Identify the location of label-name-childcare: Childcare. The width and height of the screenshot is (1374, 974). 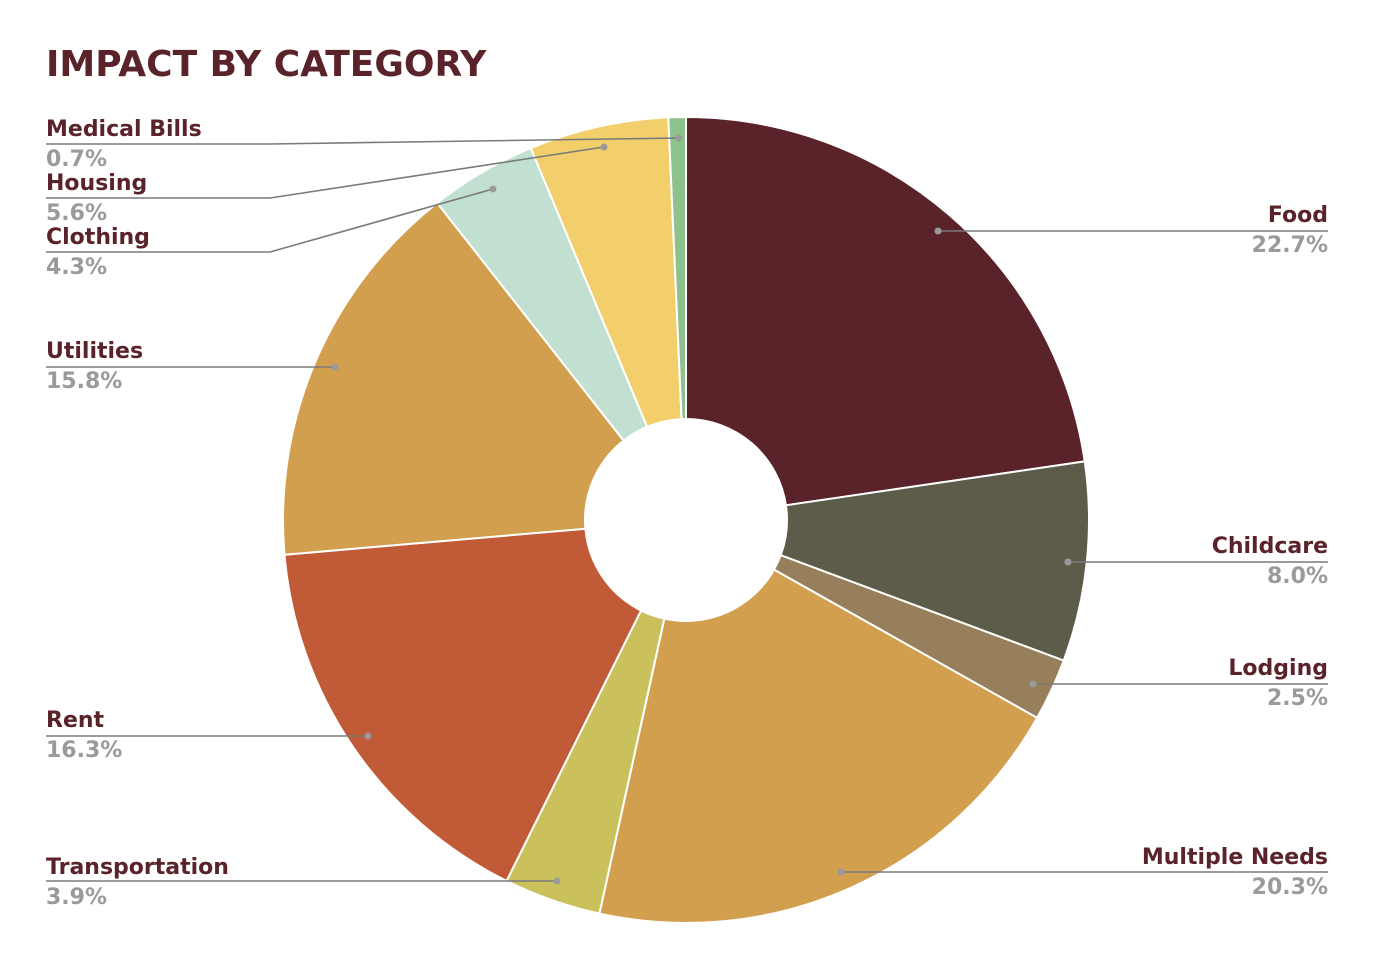
(1270, 546).